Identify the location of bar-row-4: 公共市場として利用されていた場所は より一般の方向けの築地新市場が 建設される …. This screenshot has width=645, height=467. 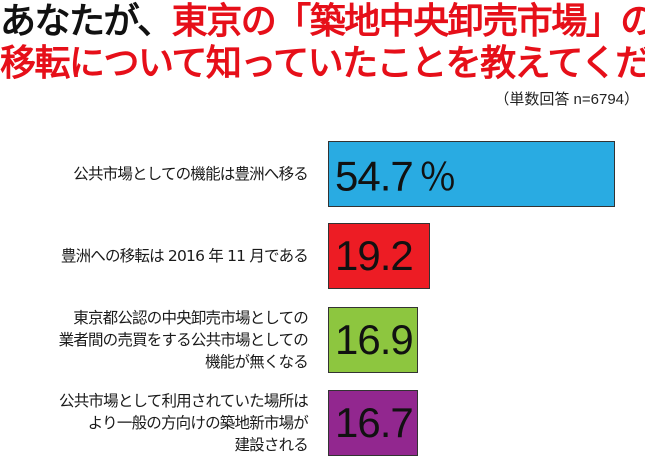
(322, 423).